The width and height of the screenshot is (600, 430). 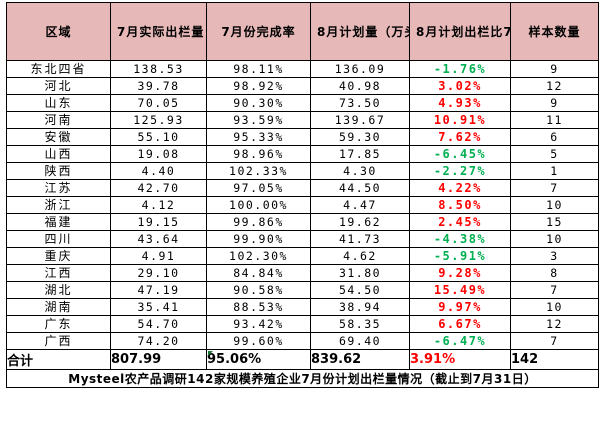 What do you see at coordinates (258, 290) in the screenshot?
I see `completion-rate-cell: 90.58%` at bounding box center [258, 290].